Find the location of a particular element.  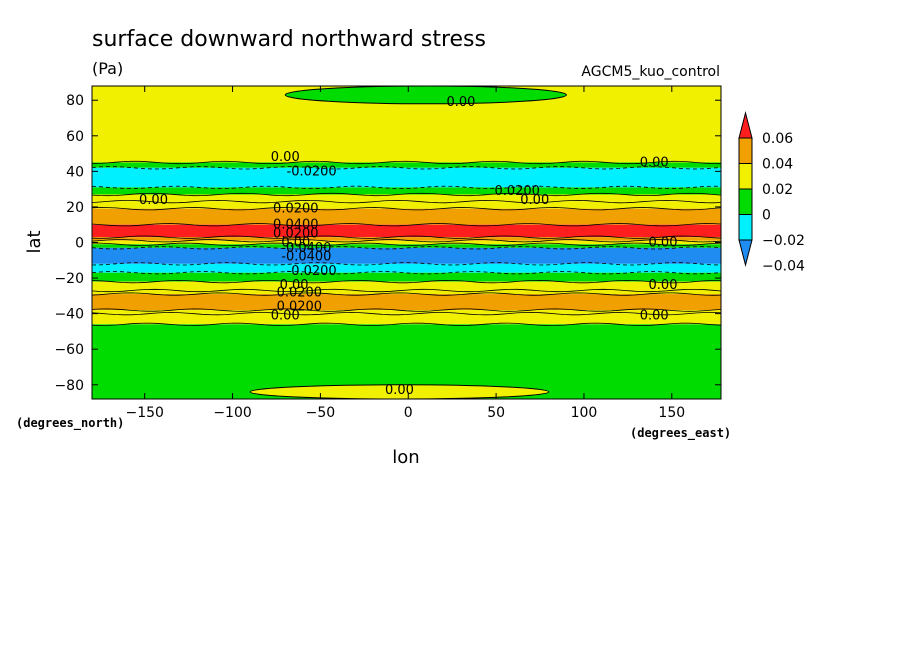

y-tick-label: 60 is located at coordinates (75, 137).